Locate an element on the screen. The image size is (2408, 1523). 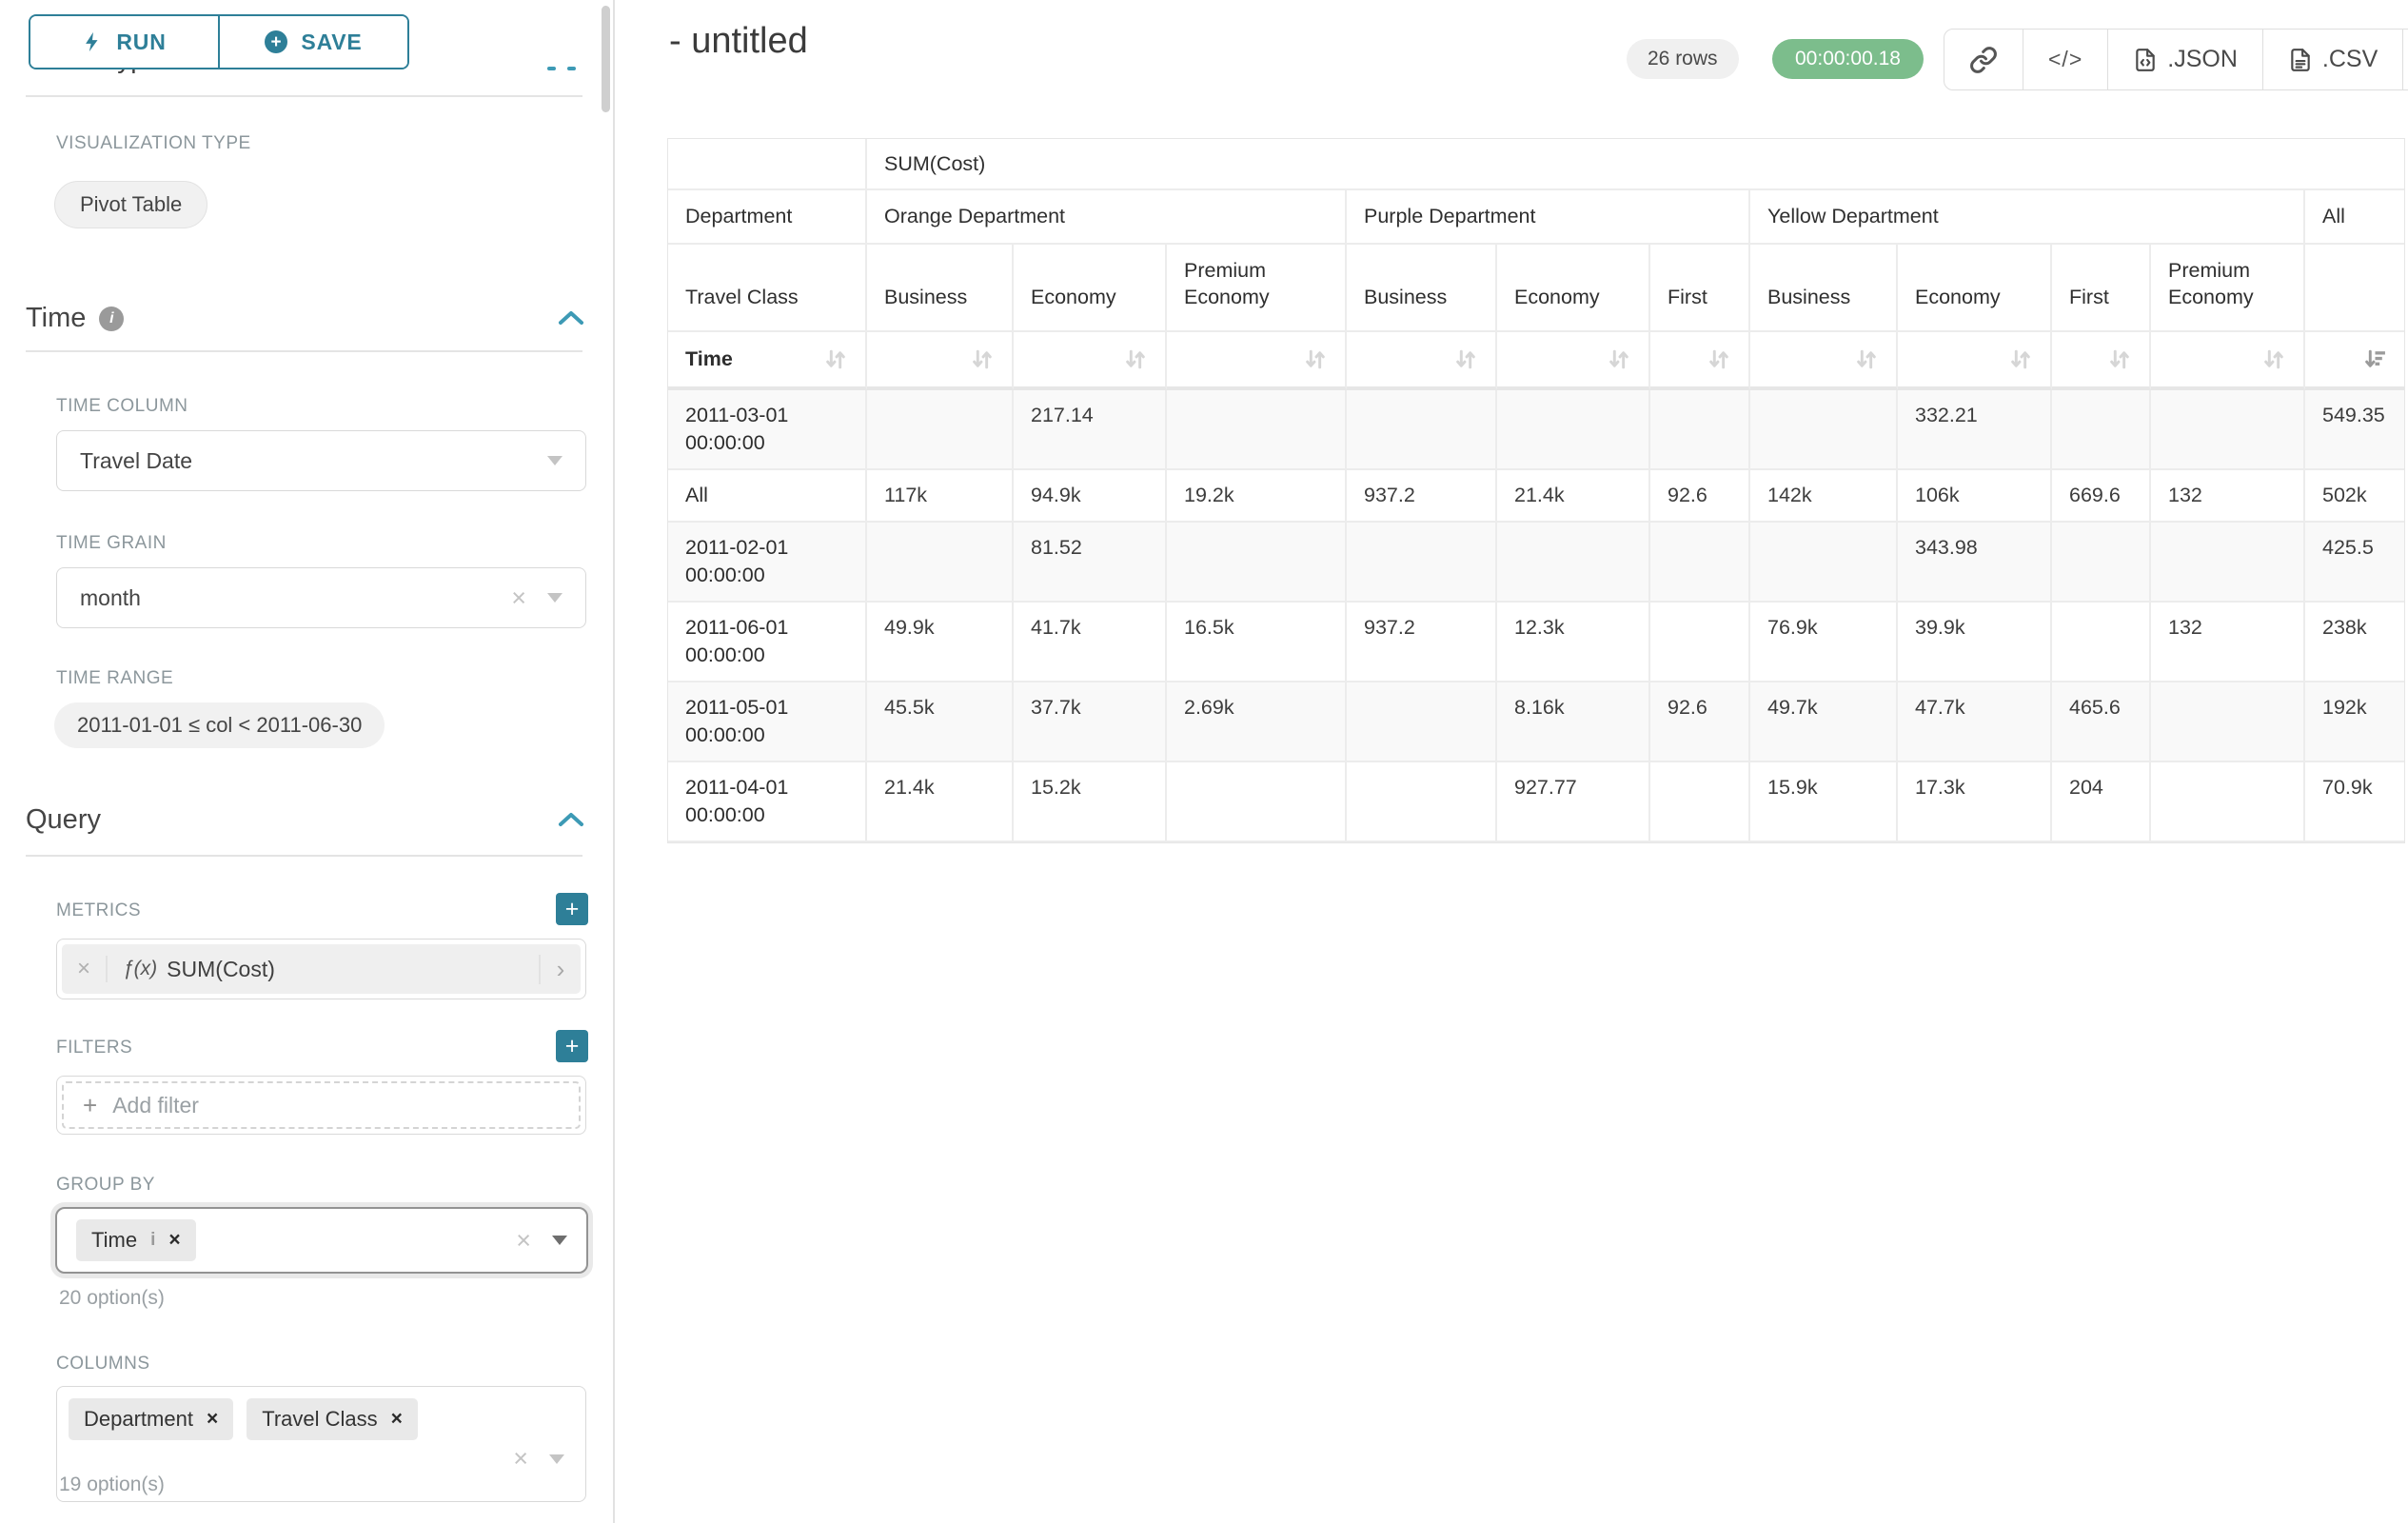
file-code-icon is located at coordinates (2146, 60).